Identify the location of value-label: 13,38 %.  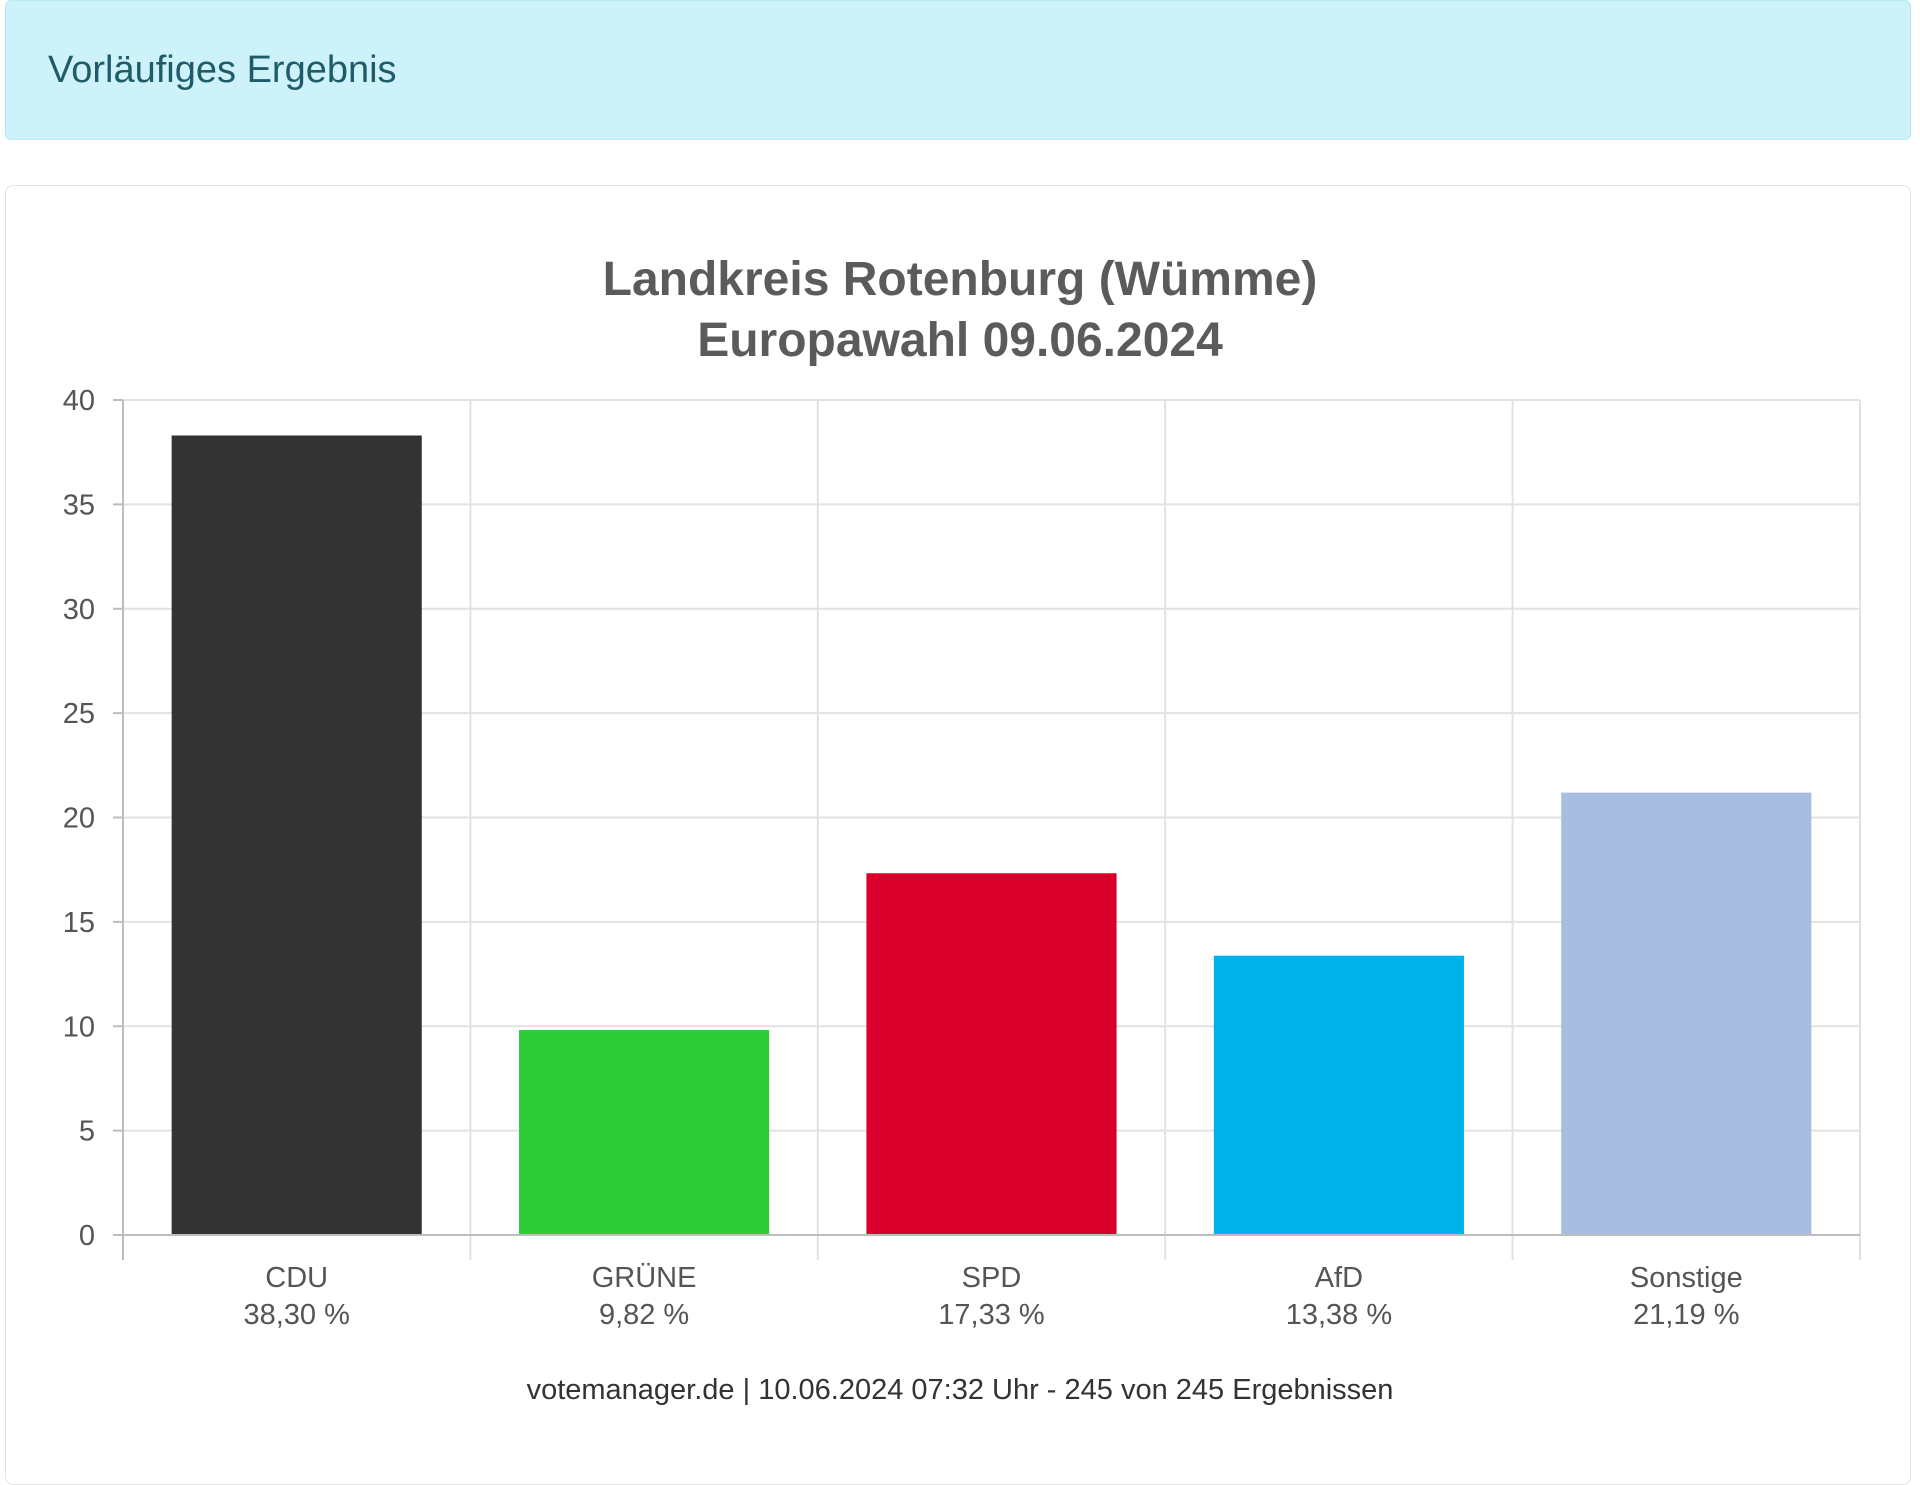
(1339, 1315).